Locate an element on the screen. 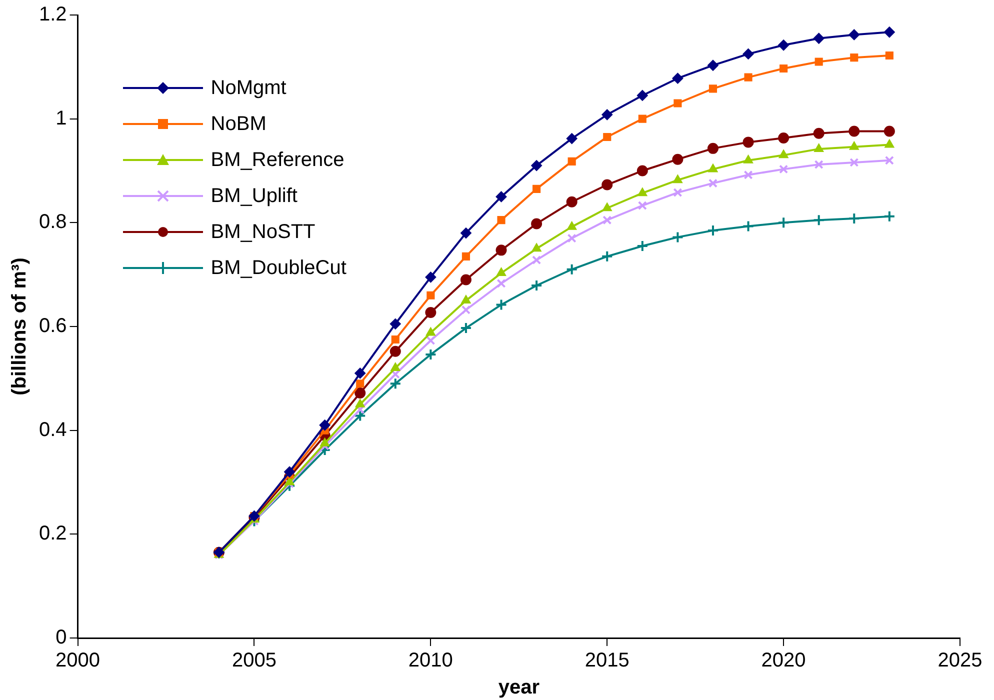 This screenshot has width=994, height=700. legend-label: NoBM is located at coordinates (238, 124).